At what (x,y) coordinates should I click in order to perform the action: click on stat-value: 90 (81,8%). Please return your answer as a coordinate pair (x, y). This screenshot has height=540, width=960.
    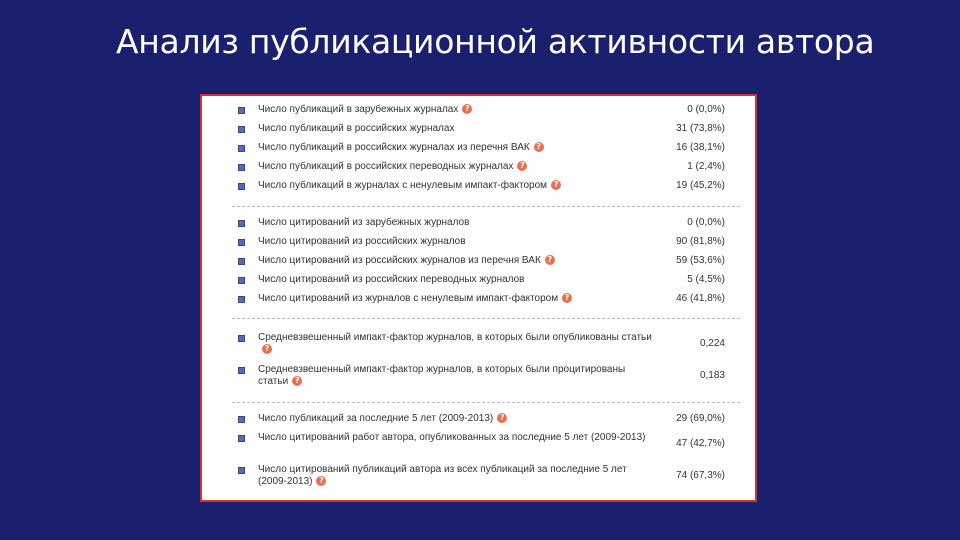
    Looking at the image, I should click on (700, 241).